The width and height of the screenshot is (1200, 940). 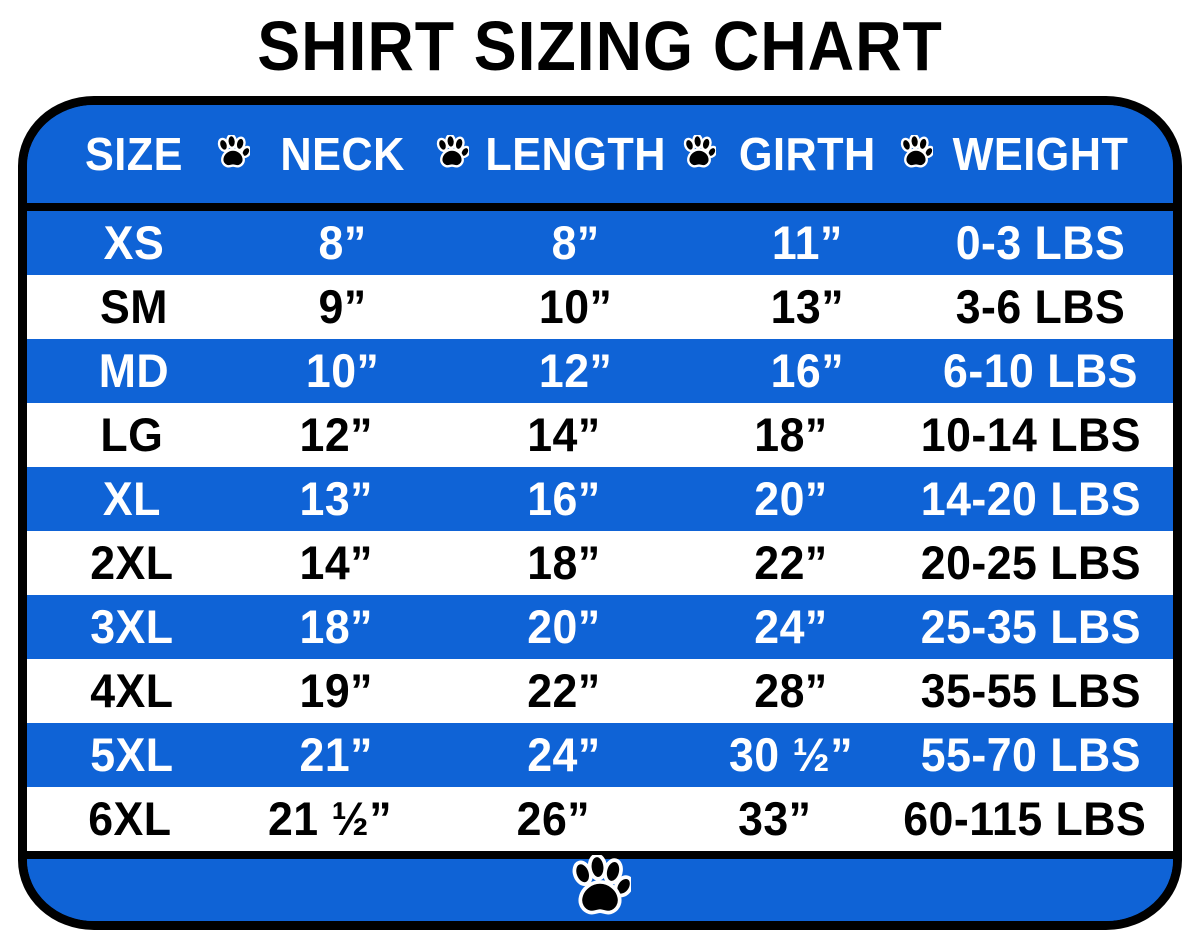 What do you see at coordinates (807, 306) in the screenshot?
I see `cell-girth: 13”` at bounding box center [807, 306].